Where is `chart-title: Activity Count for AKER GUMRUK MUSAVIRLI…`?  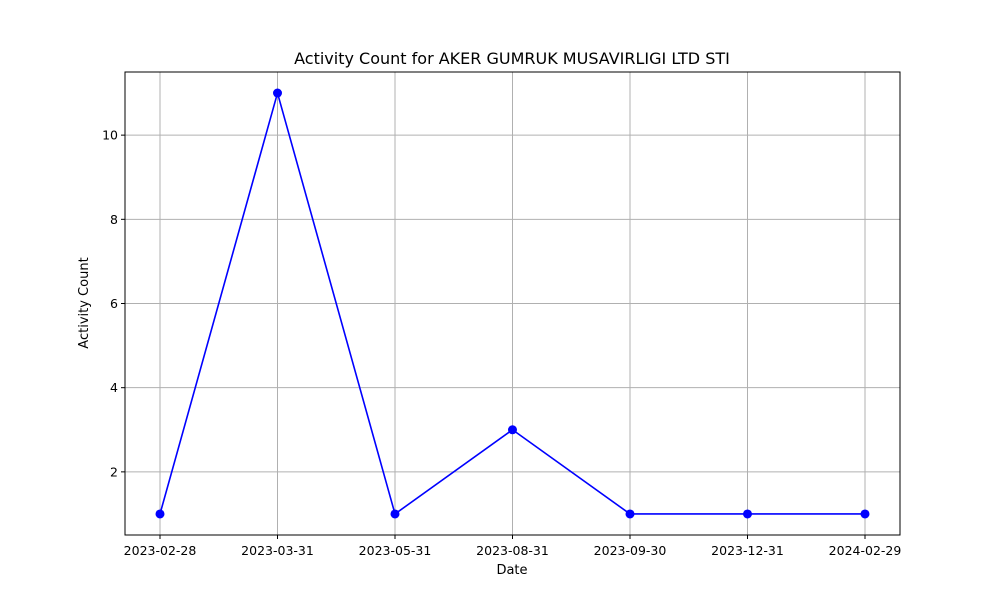 chart-title: Activity Count for AKER GUMRUK MUSAVIRLI… is located at coordinates (512, 58).